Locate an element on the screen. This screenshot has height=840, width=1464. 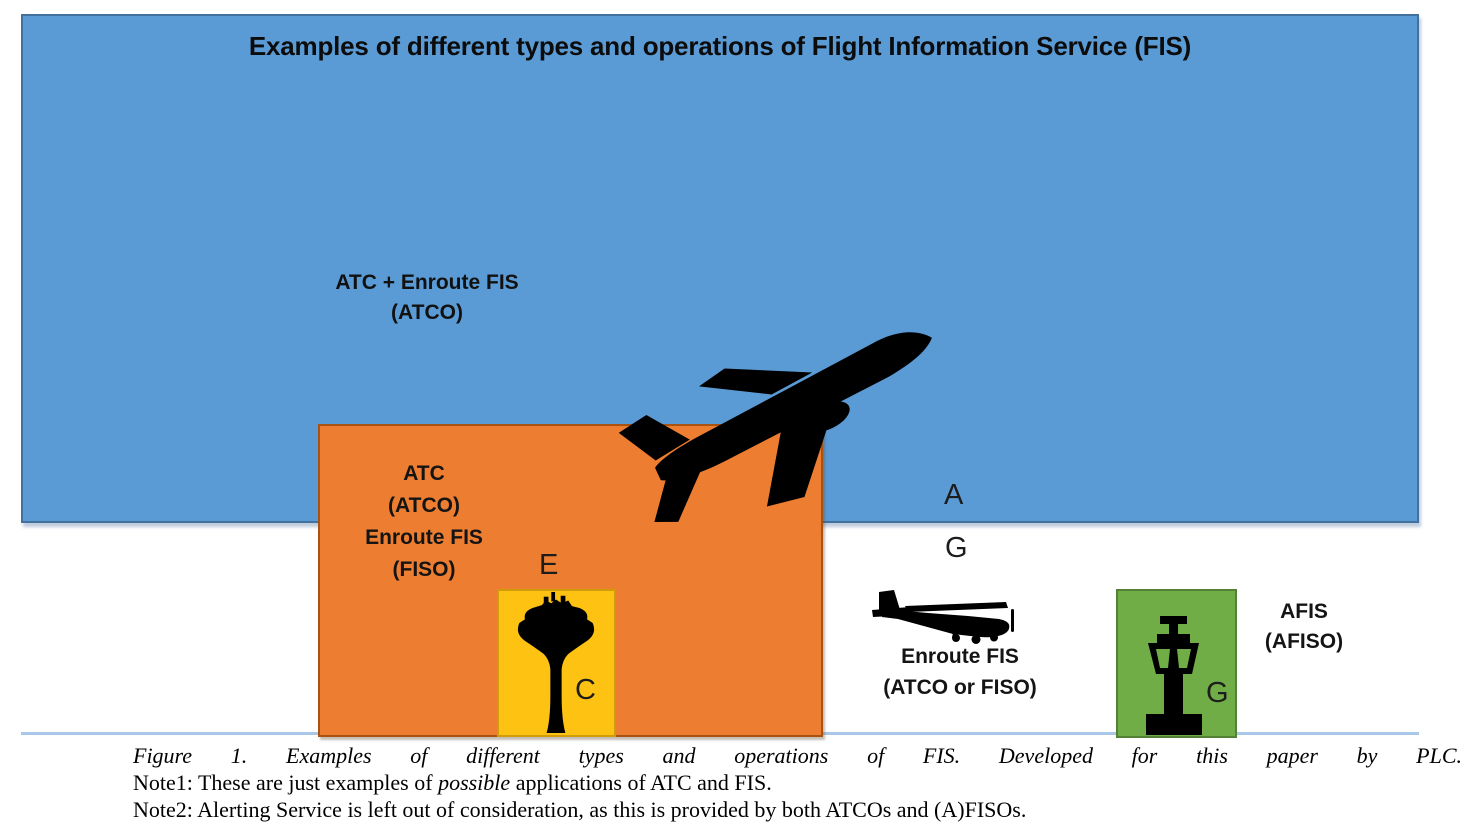
note1-prefix: Note1: These are just examples of is located at coordinates (286, 782).